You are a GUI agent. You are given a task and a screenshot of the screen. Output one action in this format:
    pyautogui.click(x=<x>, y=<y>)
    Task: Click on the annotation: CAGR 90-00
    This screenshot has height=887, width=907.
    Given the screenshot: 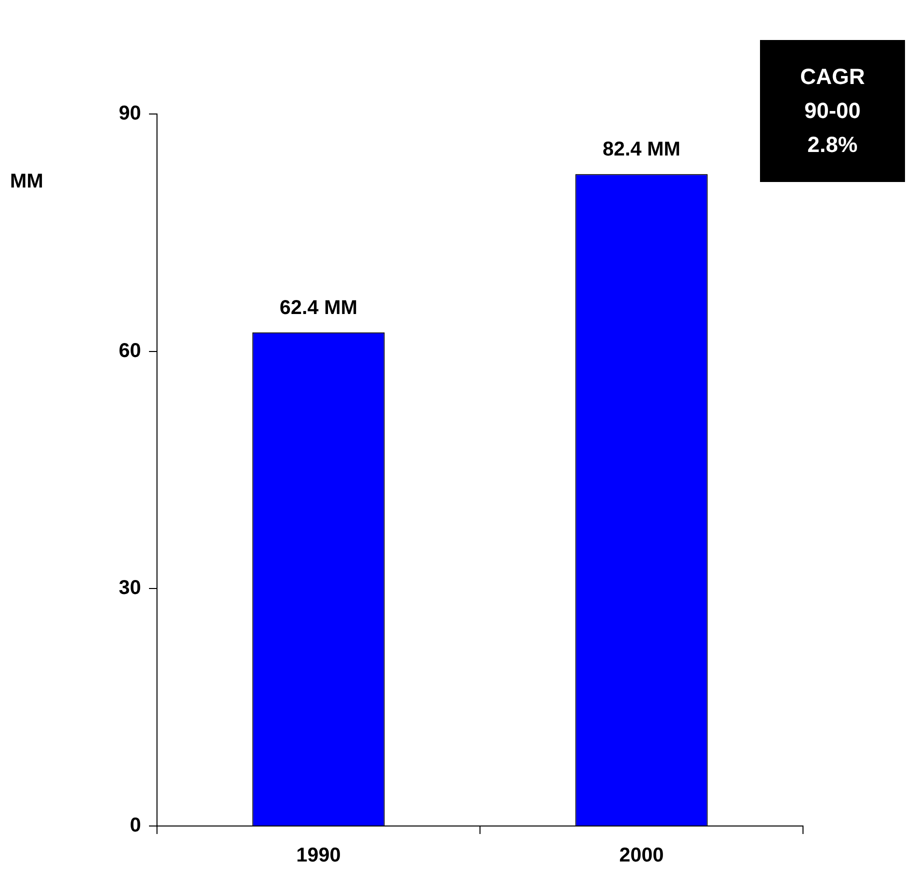 What is the action you would take?
    pyautogui.click(x=832, y=94)
    